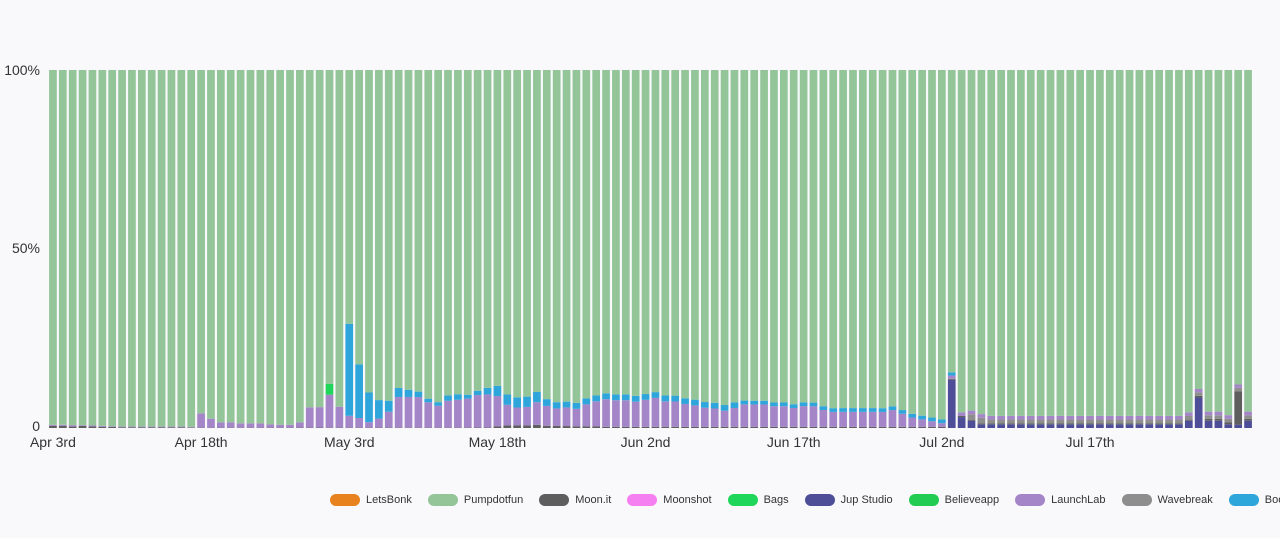  I want to click on bar-segment-bags, so click(329, 389).